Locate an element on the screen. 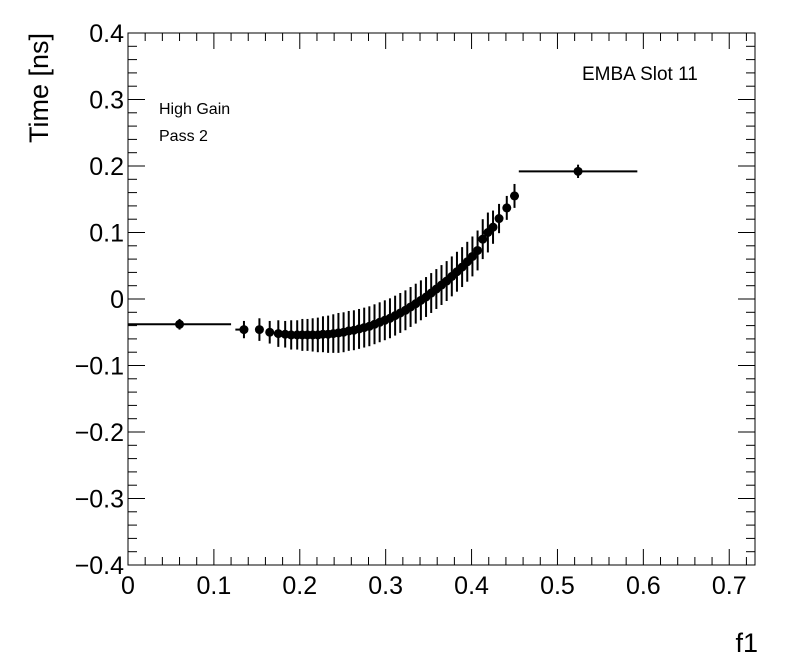 This screenshot has height=672, width=796. annotation-gain: High Gain is located at coordinates (194, 109).